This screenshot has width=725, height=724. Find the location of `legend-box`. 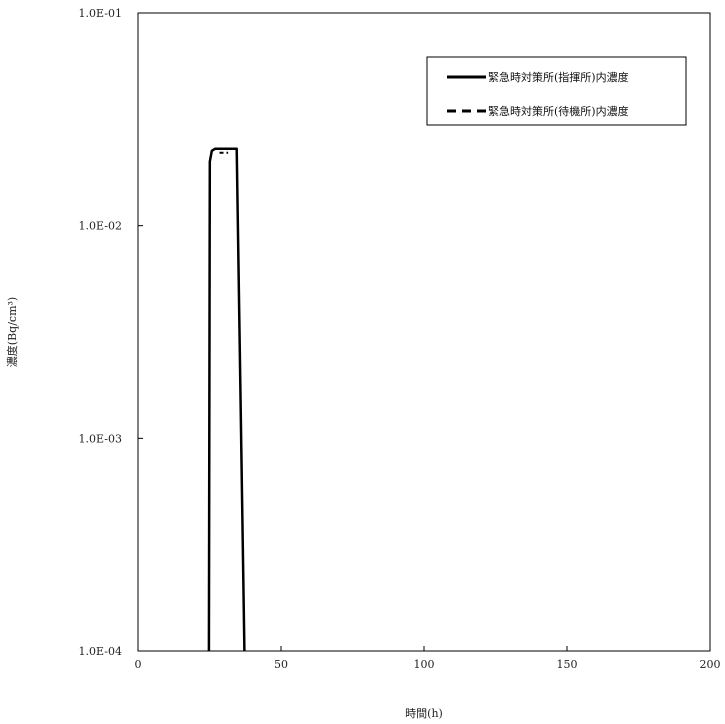

legend-box is located at coordinates (556, 91).